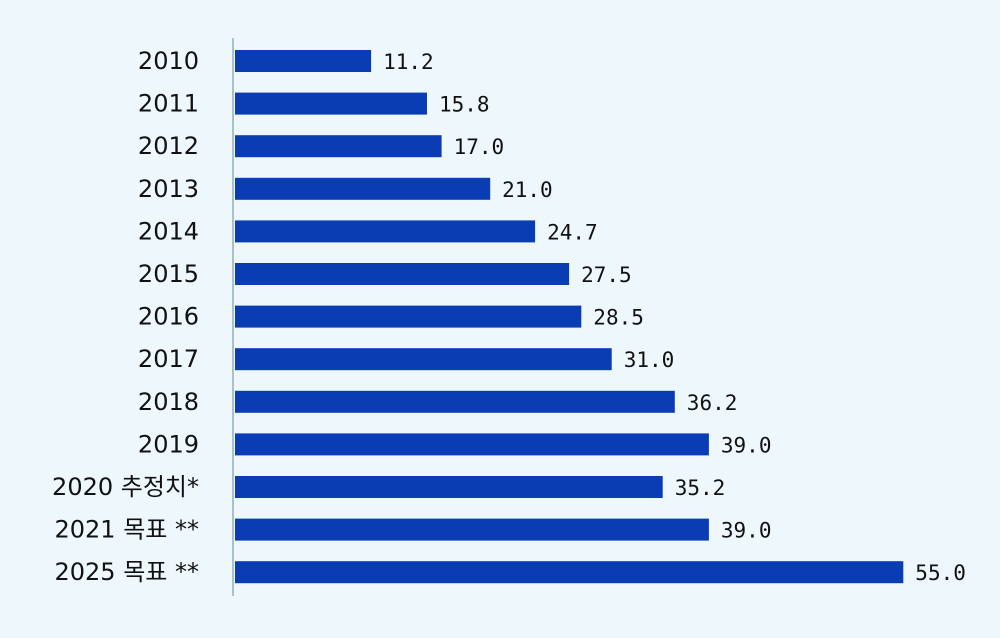 The image size is (1000, 638). Describe the element at coordinates (168, 402) in the screenshot. I see `category-label-8: 2018` at that location.